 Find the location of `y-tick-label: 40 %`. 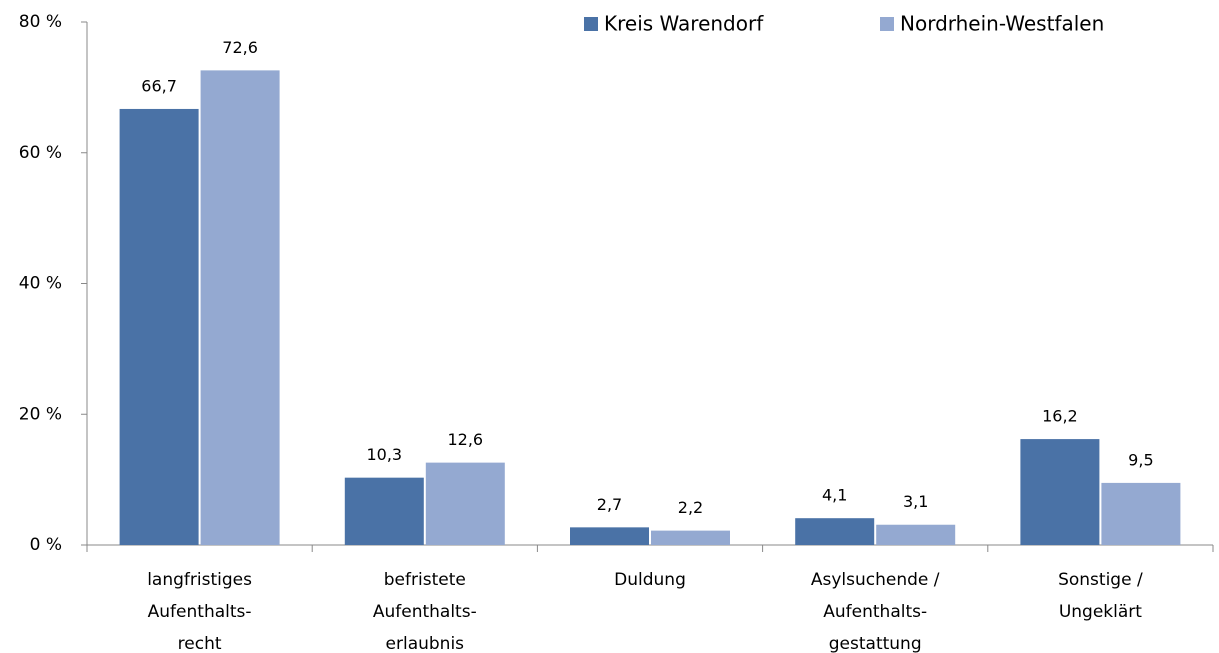

y-tick-label: 40 % is located at coordinates (40, 284).